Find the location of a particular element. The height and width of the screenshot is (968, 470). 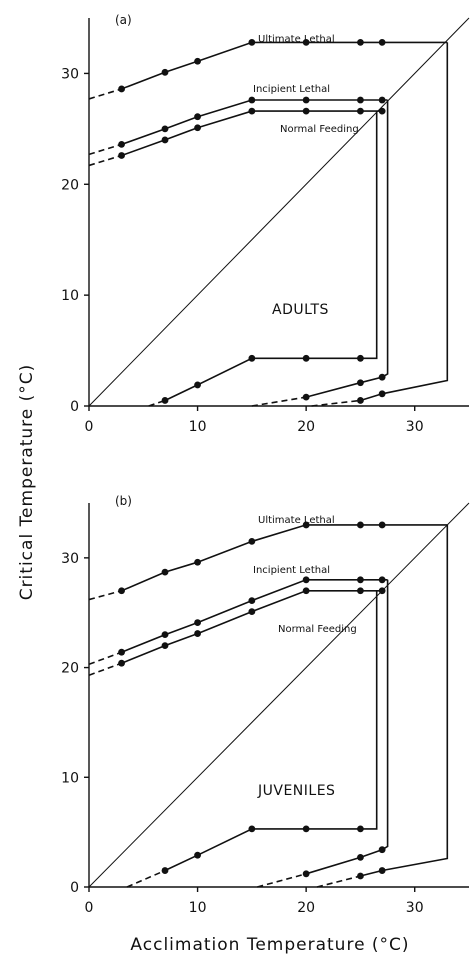

x-tick-label-b-20: 20 is located at coordinates (306, 908).